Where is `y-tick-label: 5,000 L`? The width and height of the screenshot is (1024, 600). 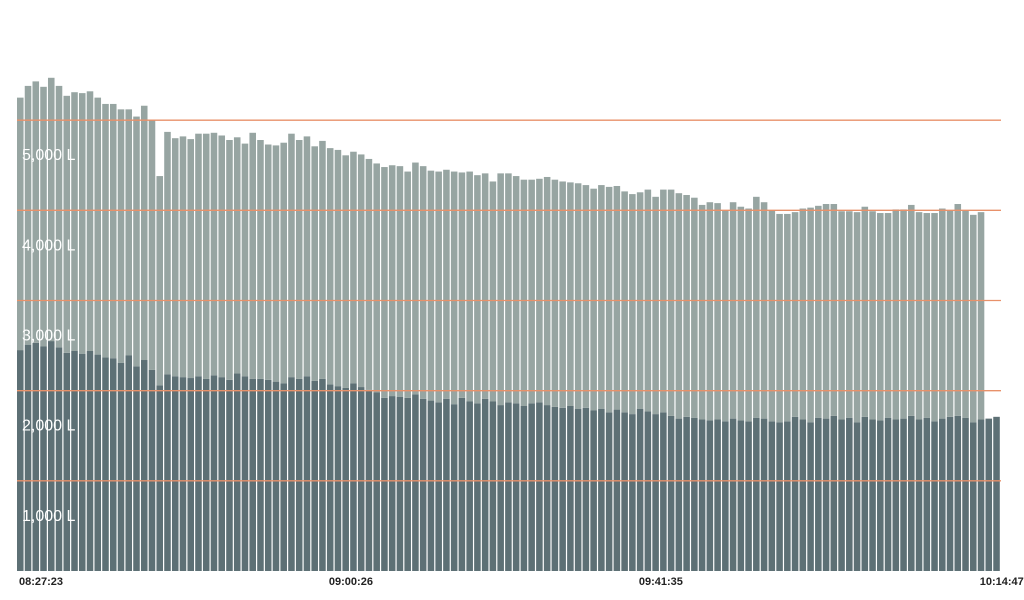
y-tick-label: 5,000 L is located at coordinates (48, 155).